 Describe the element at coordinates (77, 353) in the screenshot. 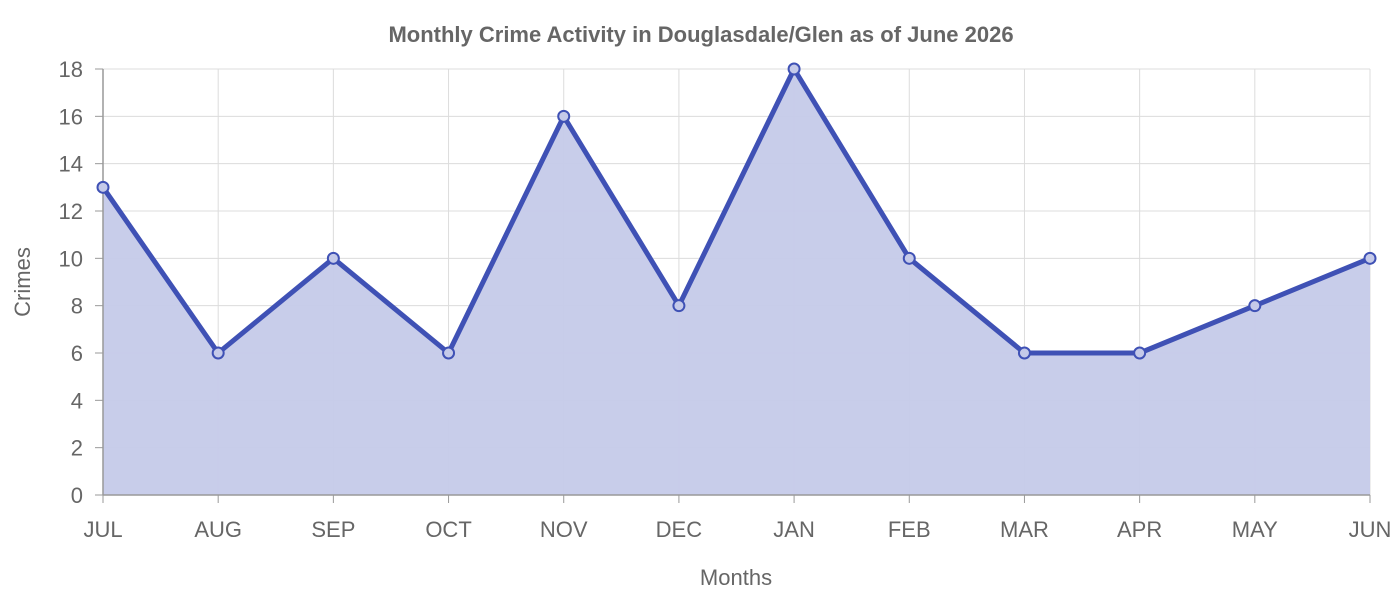

I see `y-tick-label: 6` at that location.